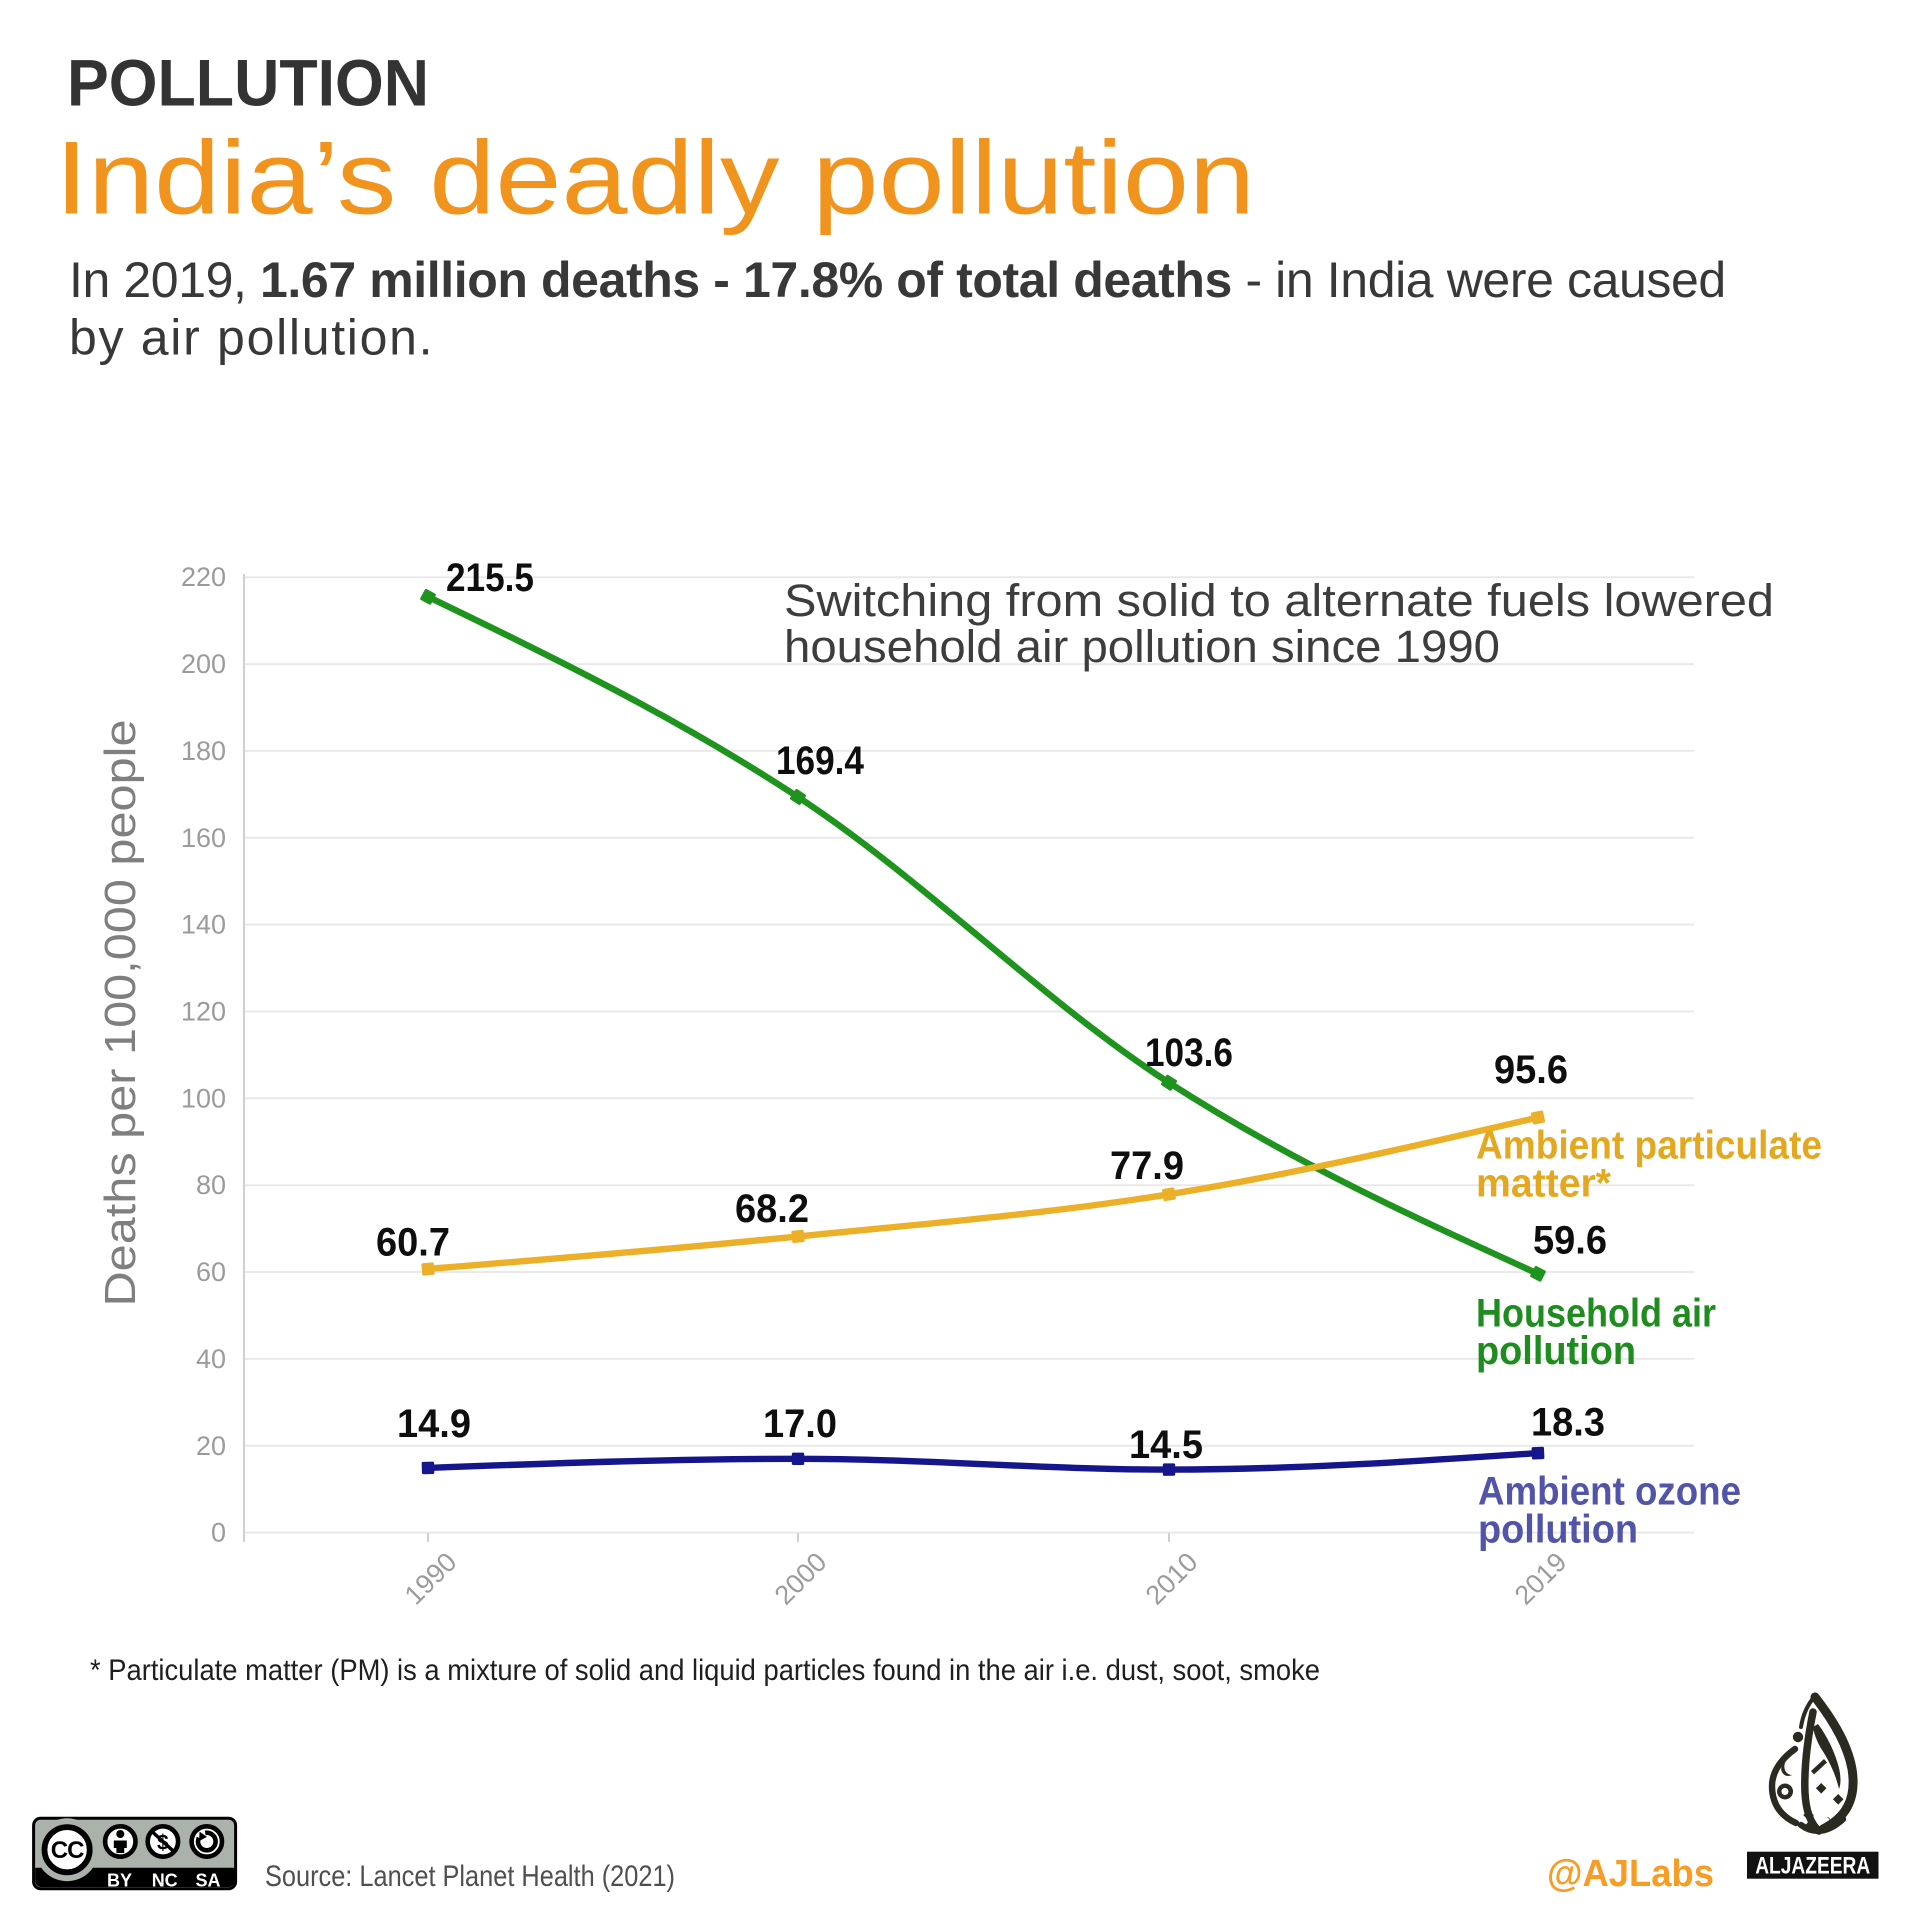  What do you see at coordinates (1570, 1241) in the screenshot?
I see `svg-text: 59.6` at bounding box center [1570, 1241].